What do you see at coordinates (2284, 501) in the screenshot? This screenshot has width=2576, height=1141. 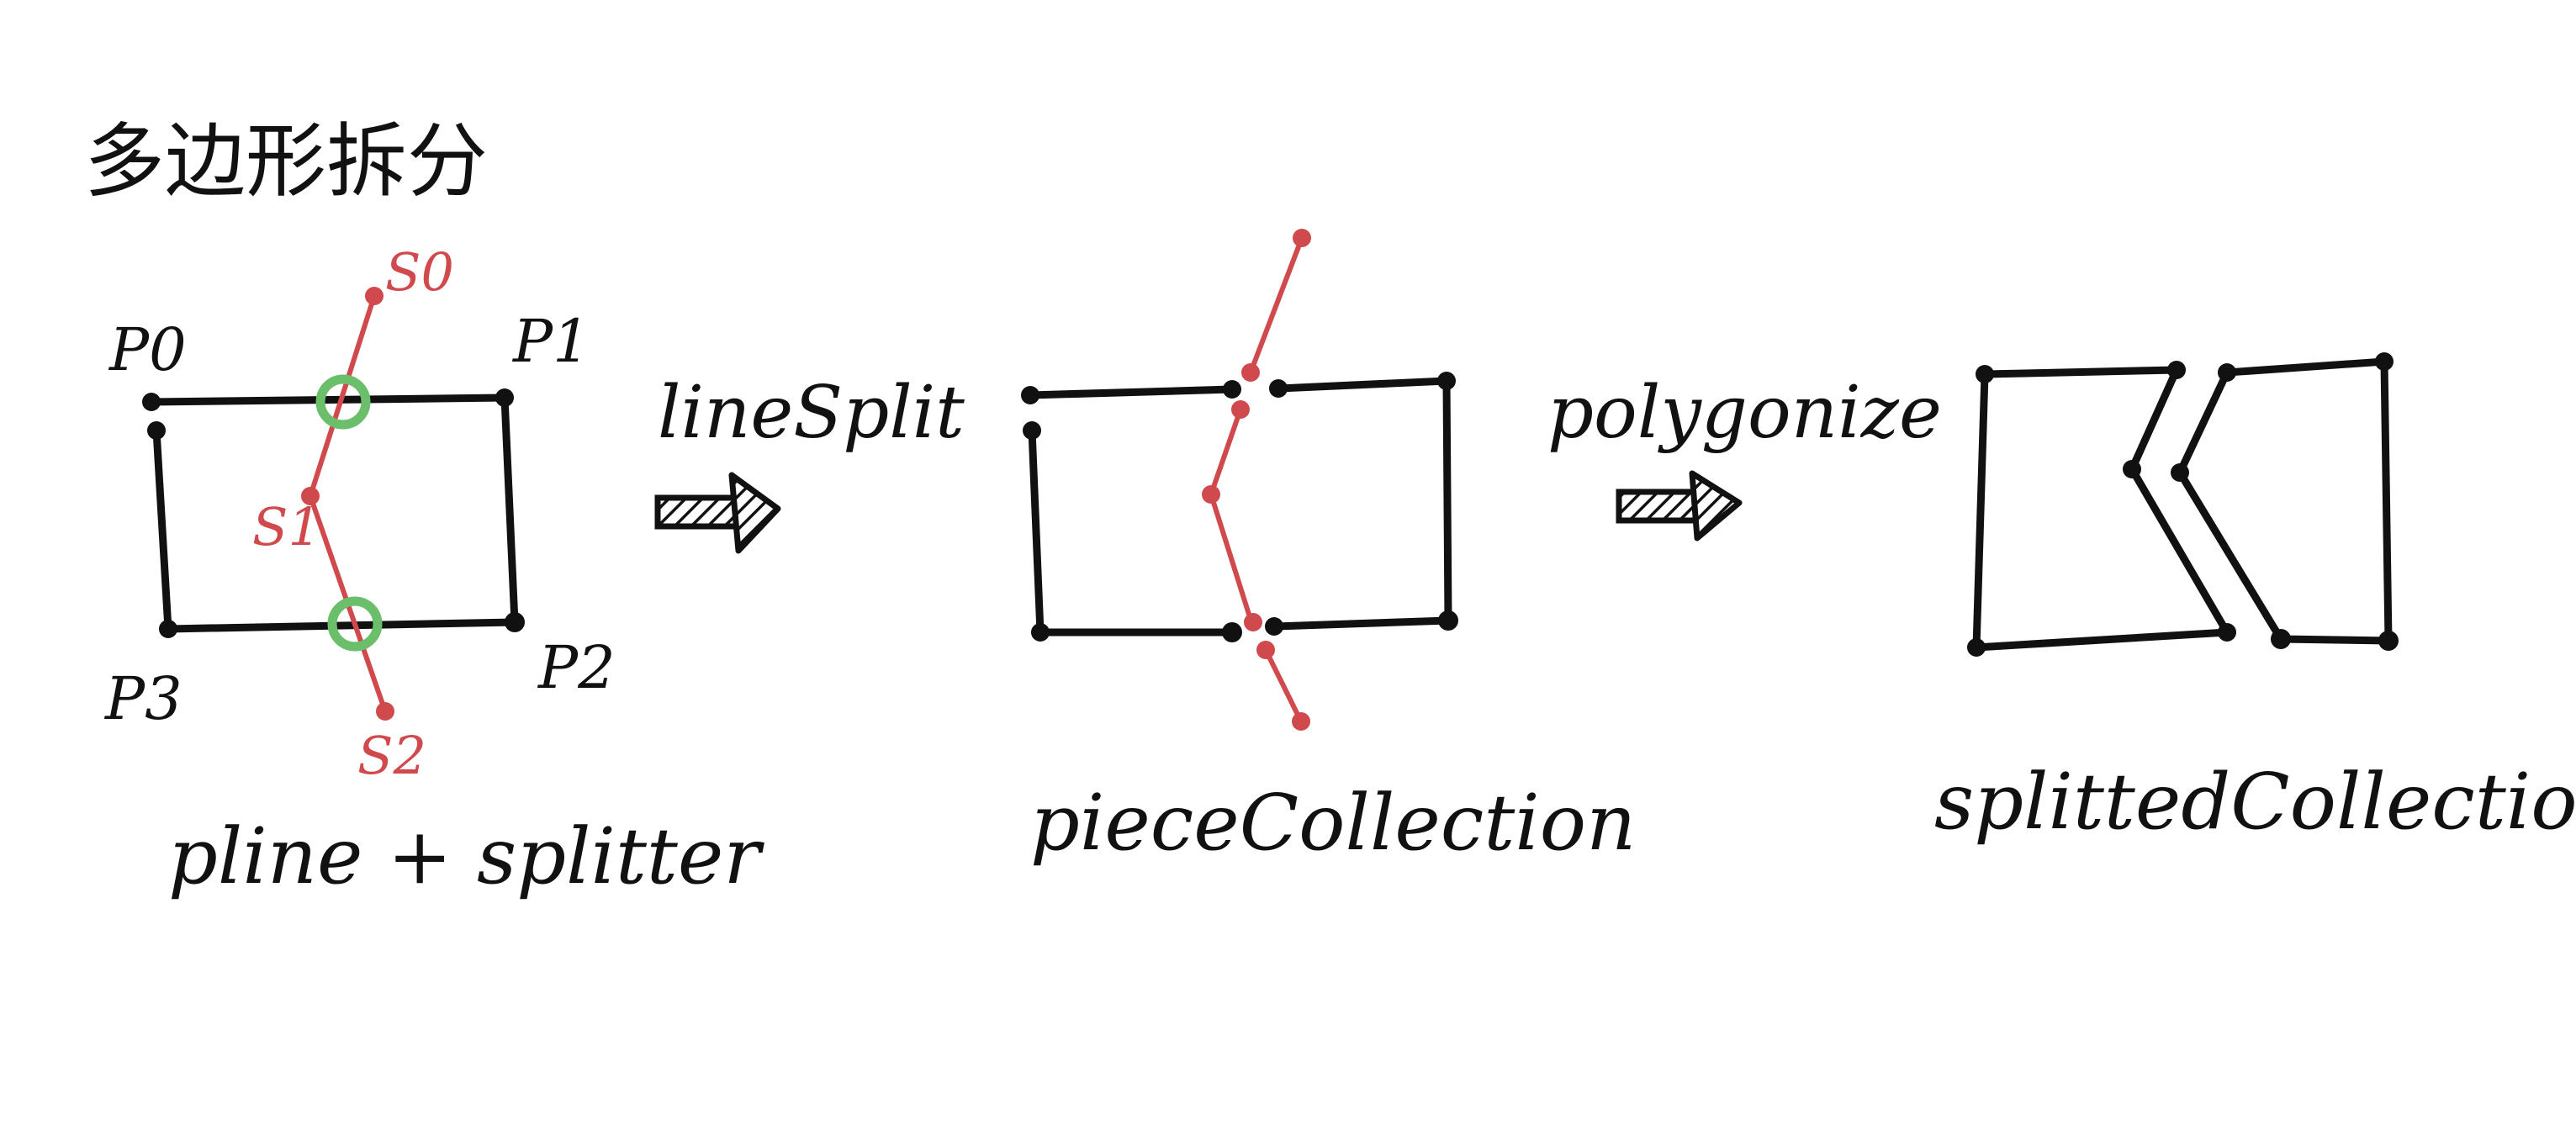 I see `result-polygon-right` at bounding box center [2284, 501].